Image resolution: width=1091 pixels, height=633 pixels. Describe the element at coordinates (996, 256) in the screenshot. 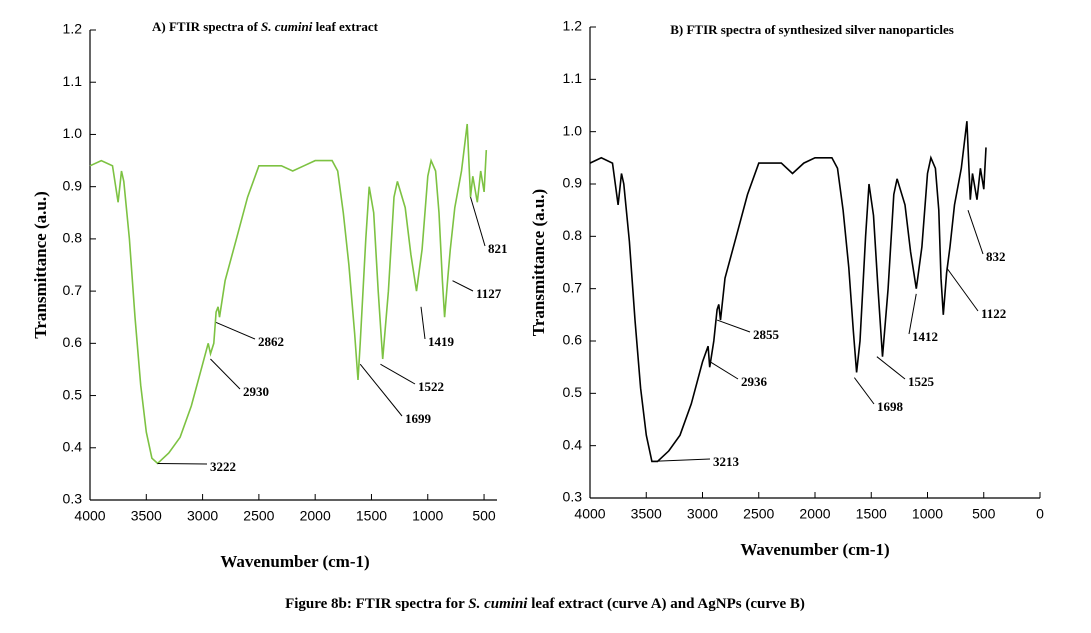

I see `annotation-label: 832` at that location.